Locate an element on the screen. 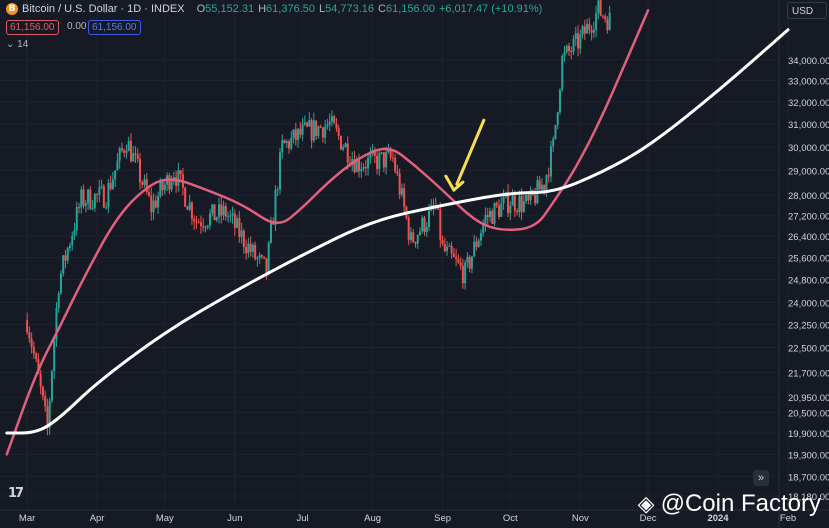 The height and width of the screenshot is (528, 829). indicators-collapse-button: ⌄ 14 is located at coordinates (17, 44).